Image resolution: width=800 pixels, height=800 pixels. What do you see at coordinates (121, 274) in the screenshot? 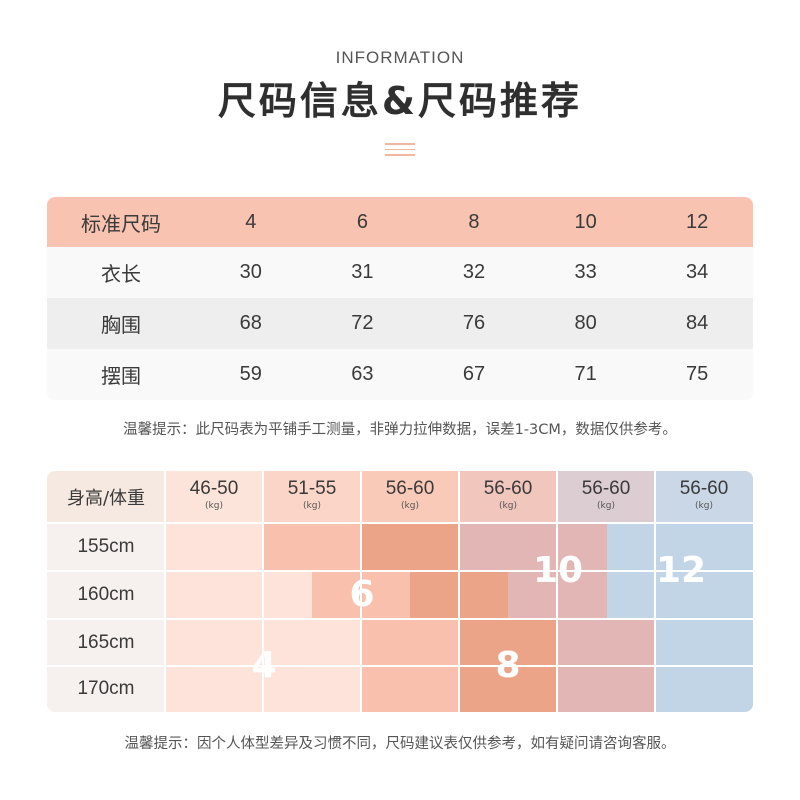
I see `table-cell: 衣长` at bounding box center [121, 274].